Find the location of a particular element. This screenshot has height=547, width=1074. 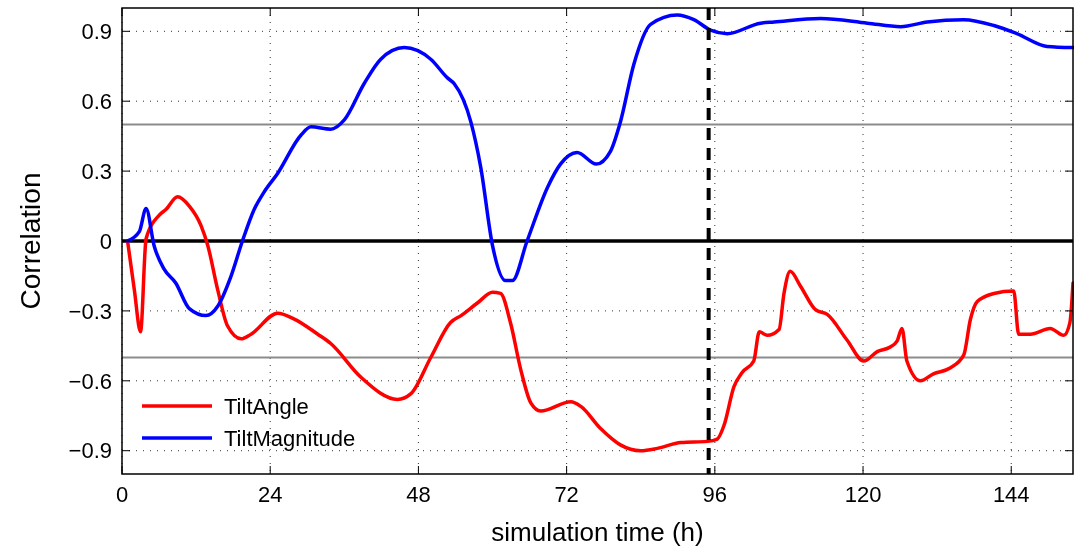

y-axis-title: Correlation is located at coordinates (30, 241).